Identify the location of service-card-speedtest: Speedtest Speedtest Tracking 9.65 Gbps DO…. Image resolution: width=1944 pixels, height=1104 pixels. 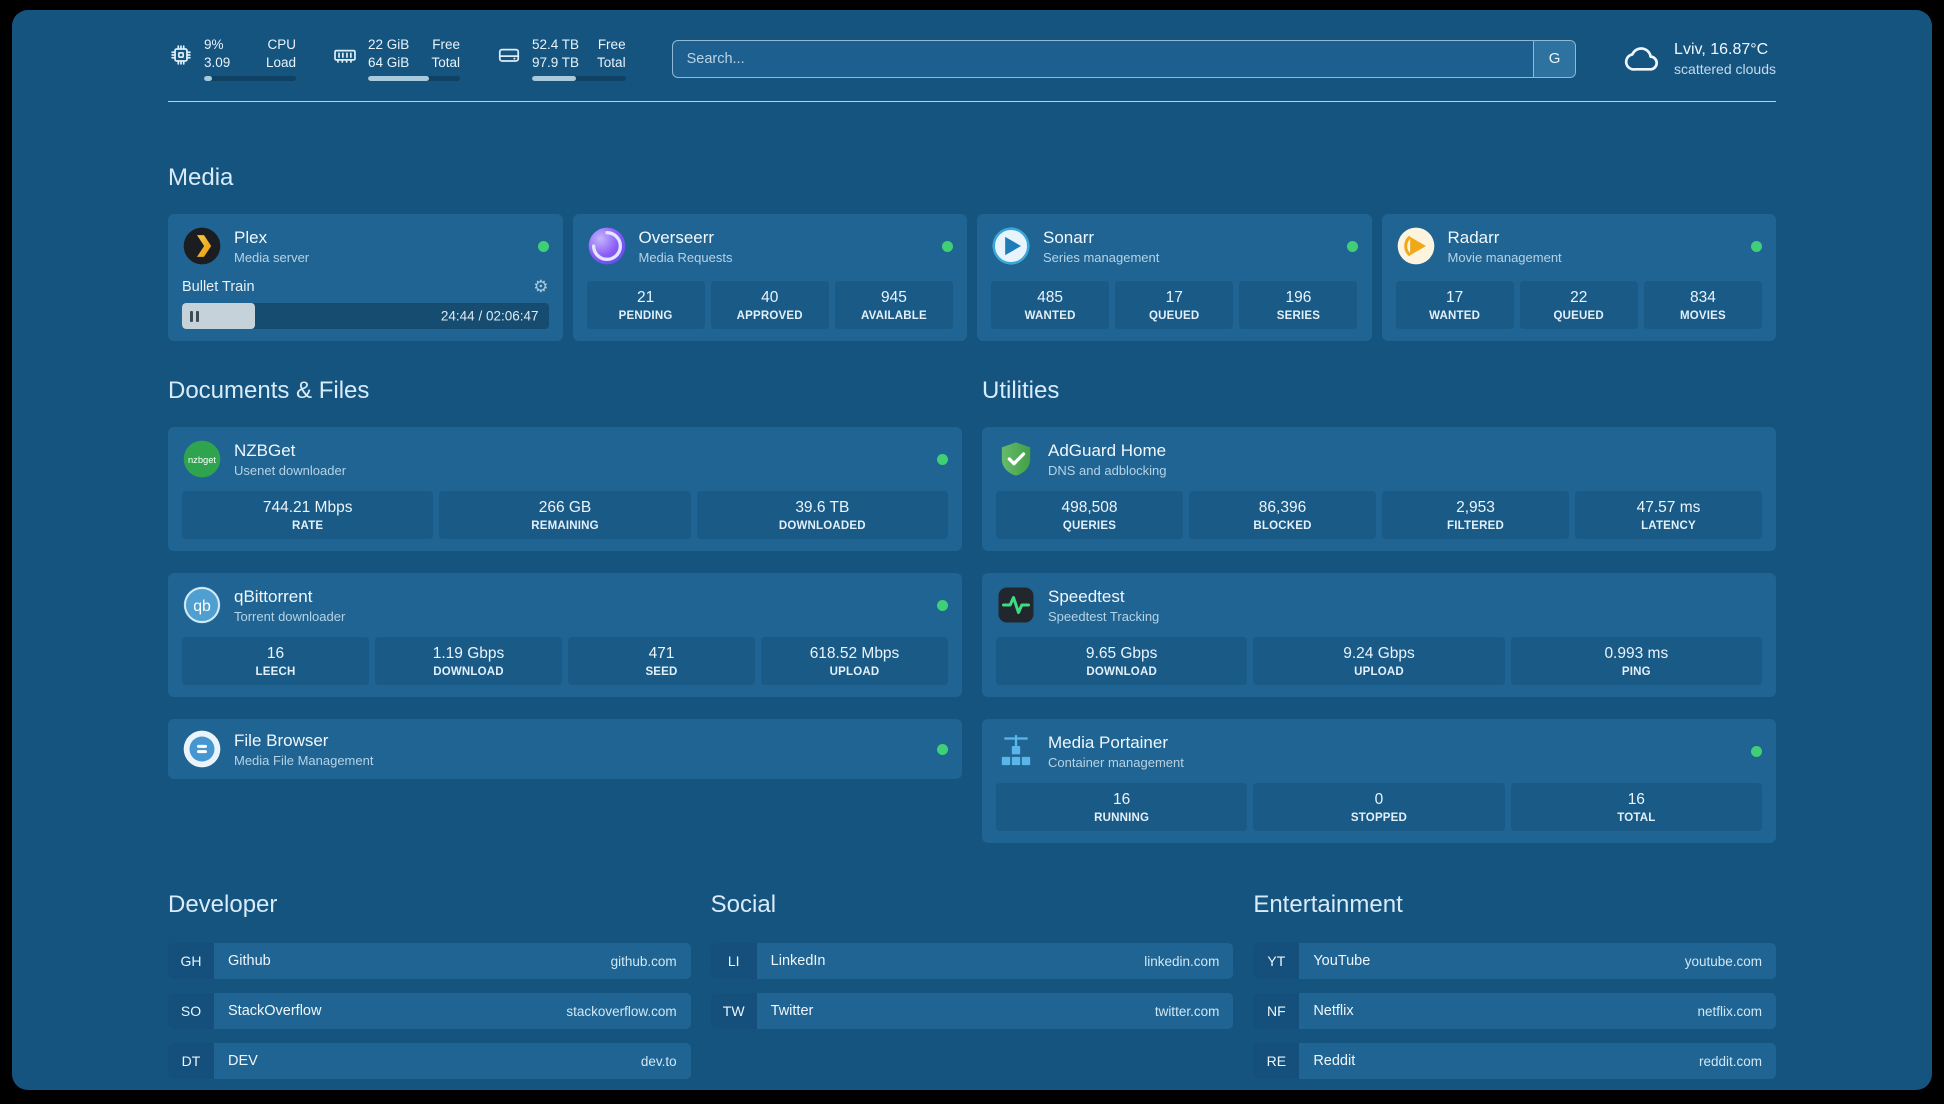
(1379, 635).